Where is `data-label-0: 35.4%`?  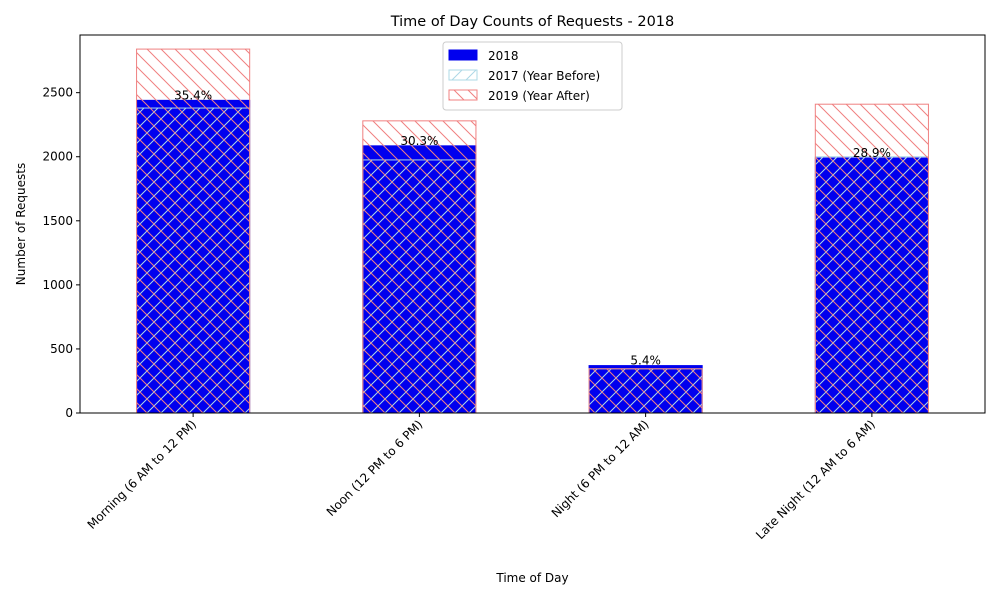 data-label-0: 35.4% is located at coordinates (193, 95).